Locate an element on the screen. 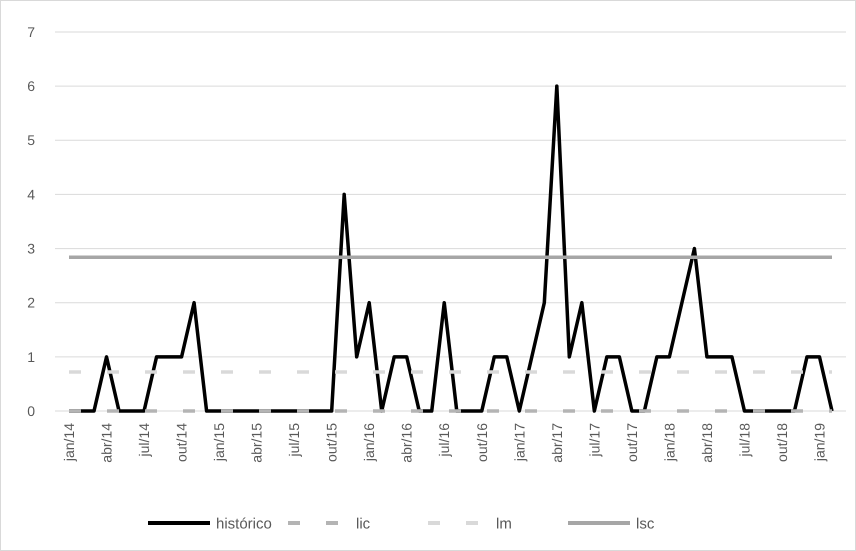  x-tick-label: abr/15 is located at coordinates (256, 442).